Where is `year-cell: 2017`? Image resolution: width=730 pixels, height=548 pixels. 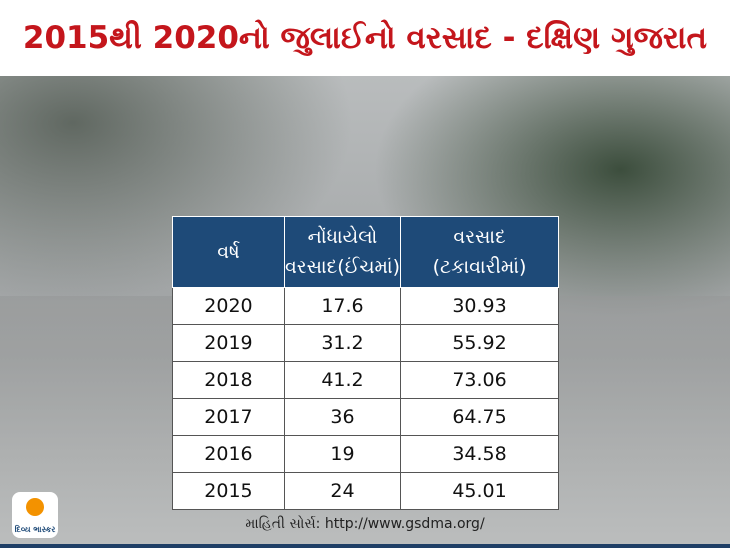
year-cell: 2017 is located at coordinates (228, 417).